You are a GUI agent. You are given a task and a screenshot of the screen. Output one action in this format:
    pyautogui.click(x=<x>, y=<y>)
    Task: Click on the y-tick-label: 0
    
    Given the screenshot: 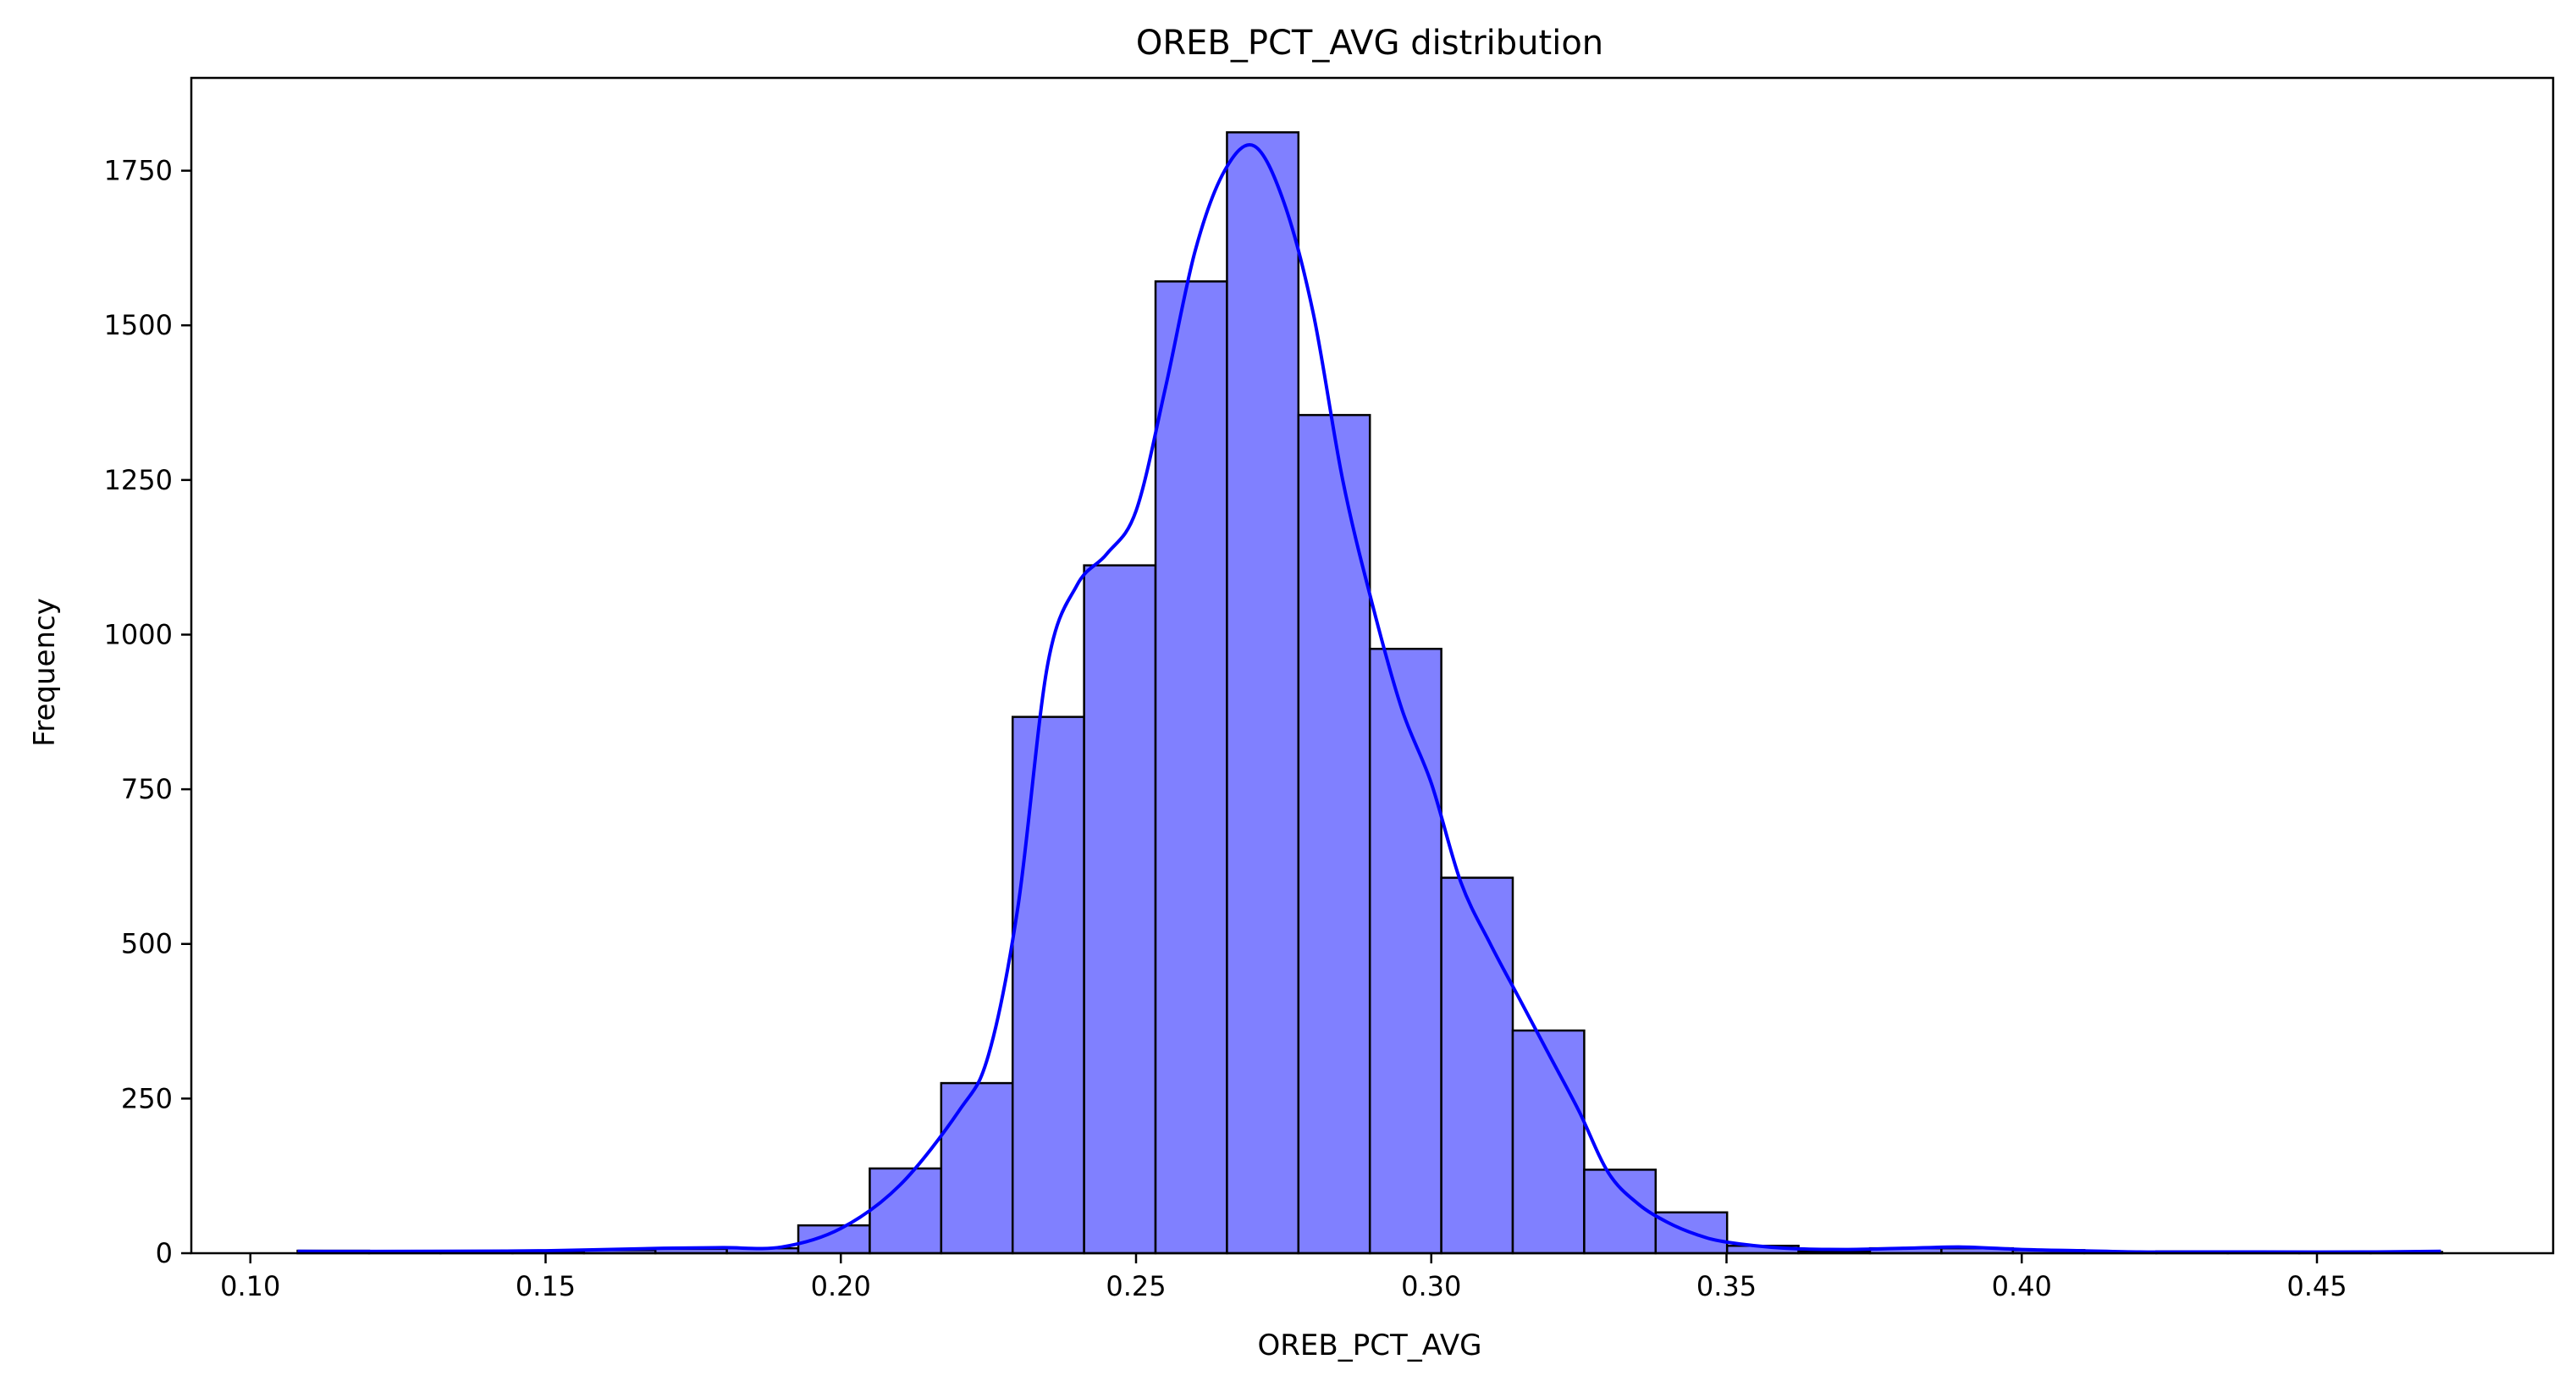 What is the action you would take?
    pyautogui.click(x=165, y=1253)
    